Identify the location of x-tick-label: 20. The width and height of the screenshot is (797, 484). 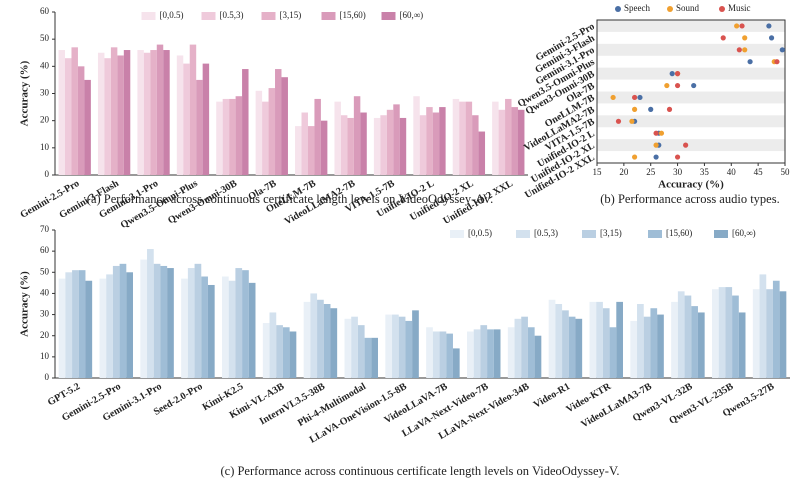
(624, 172).